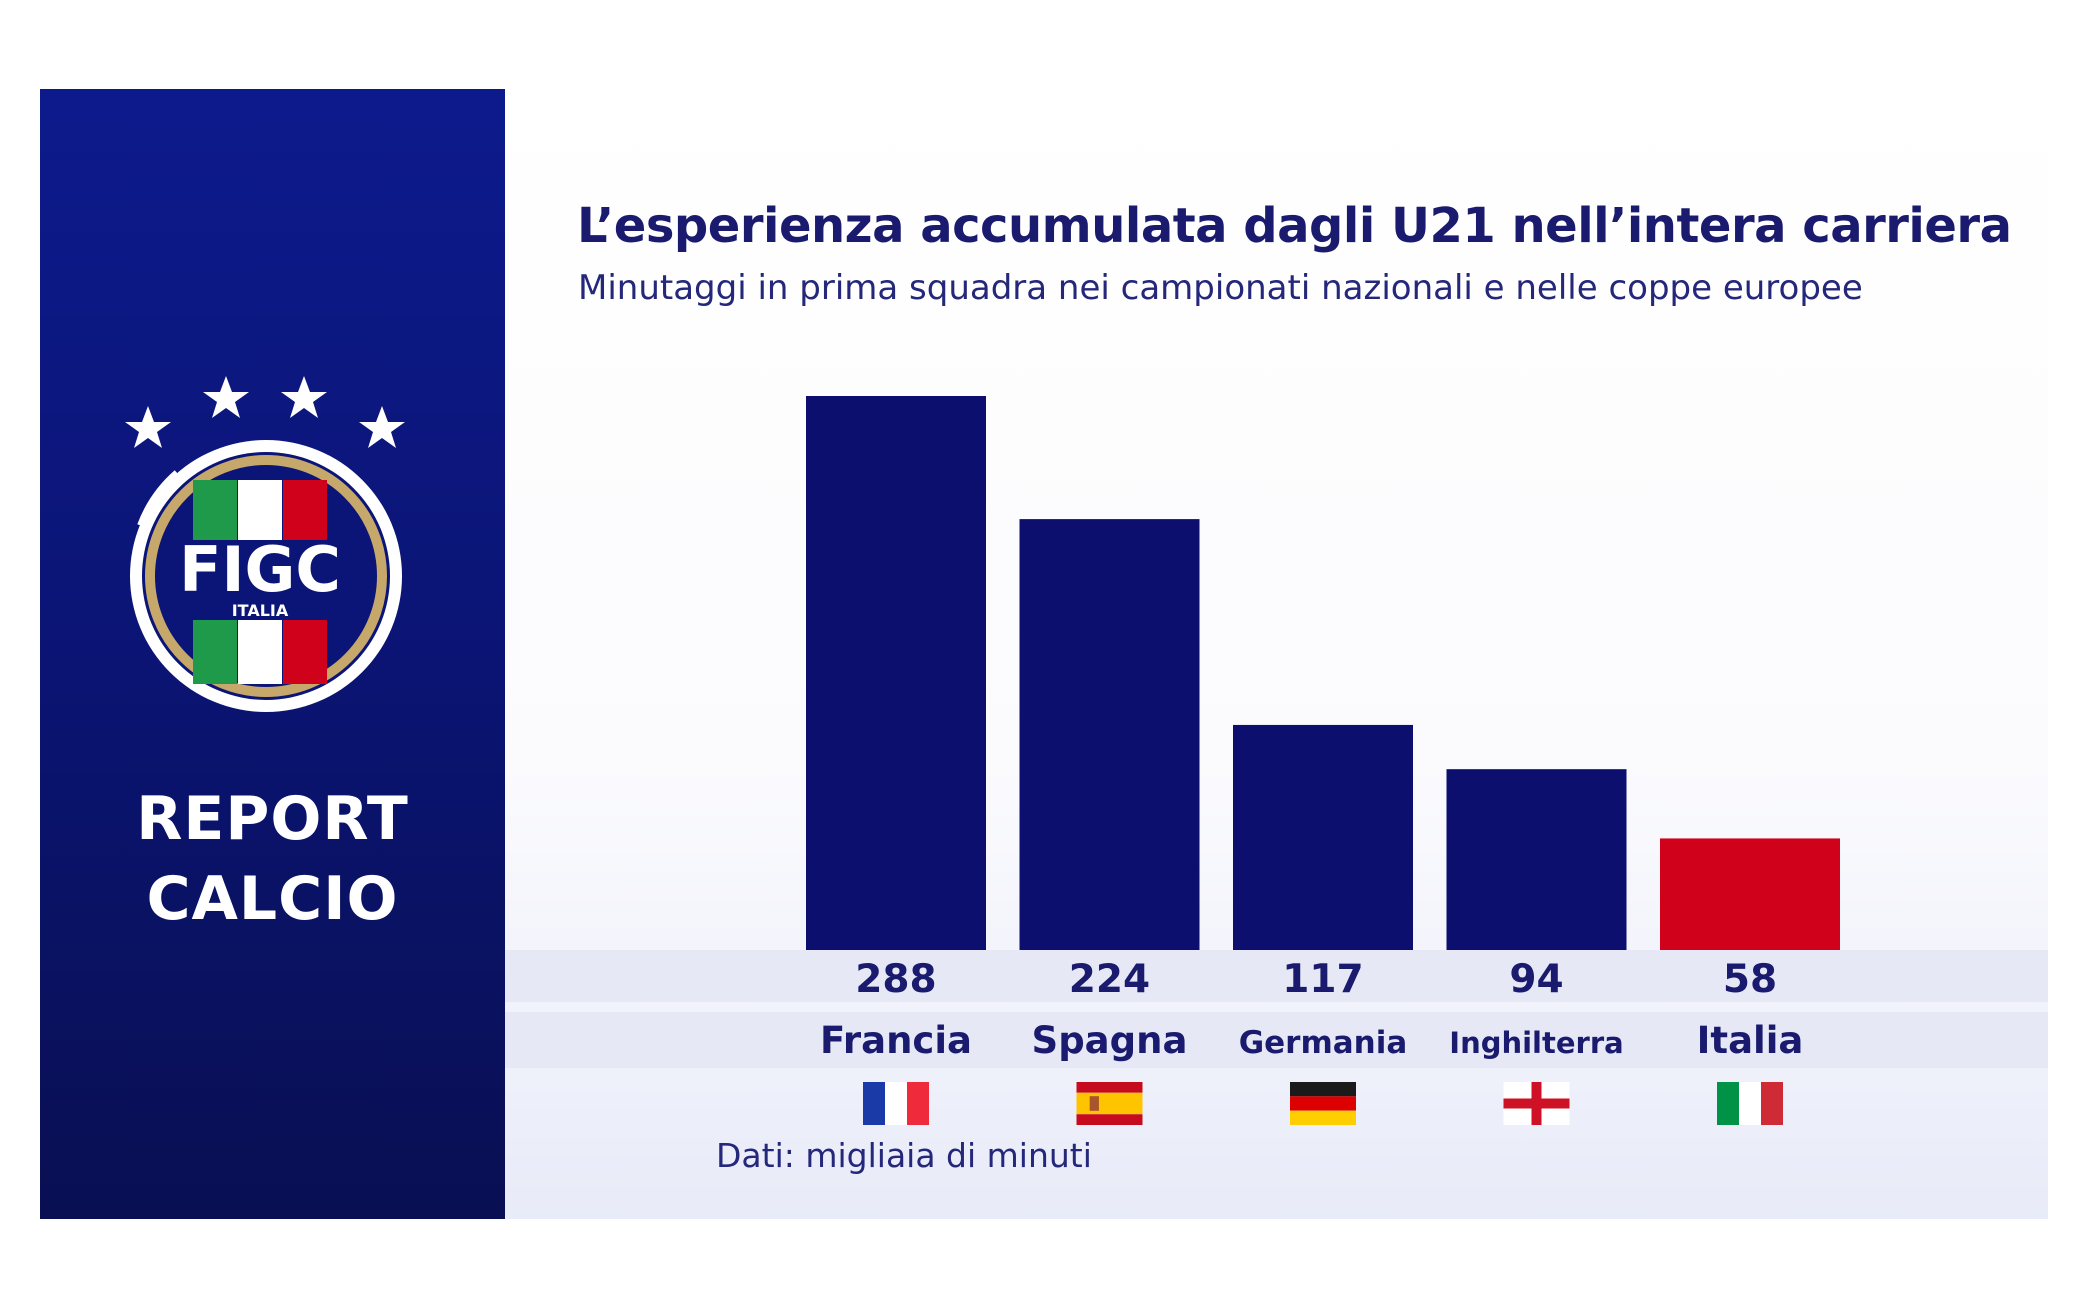 This screenshot has width=2080, height=1302. I want to click on category-label-inghilterra: Inghilterra, so click(1536, 1043).